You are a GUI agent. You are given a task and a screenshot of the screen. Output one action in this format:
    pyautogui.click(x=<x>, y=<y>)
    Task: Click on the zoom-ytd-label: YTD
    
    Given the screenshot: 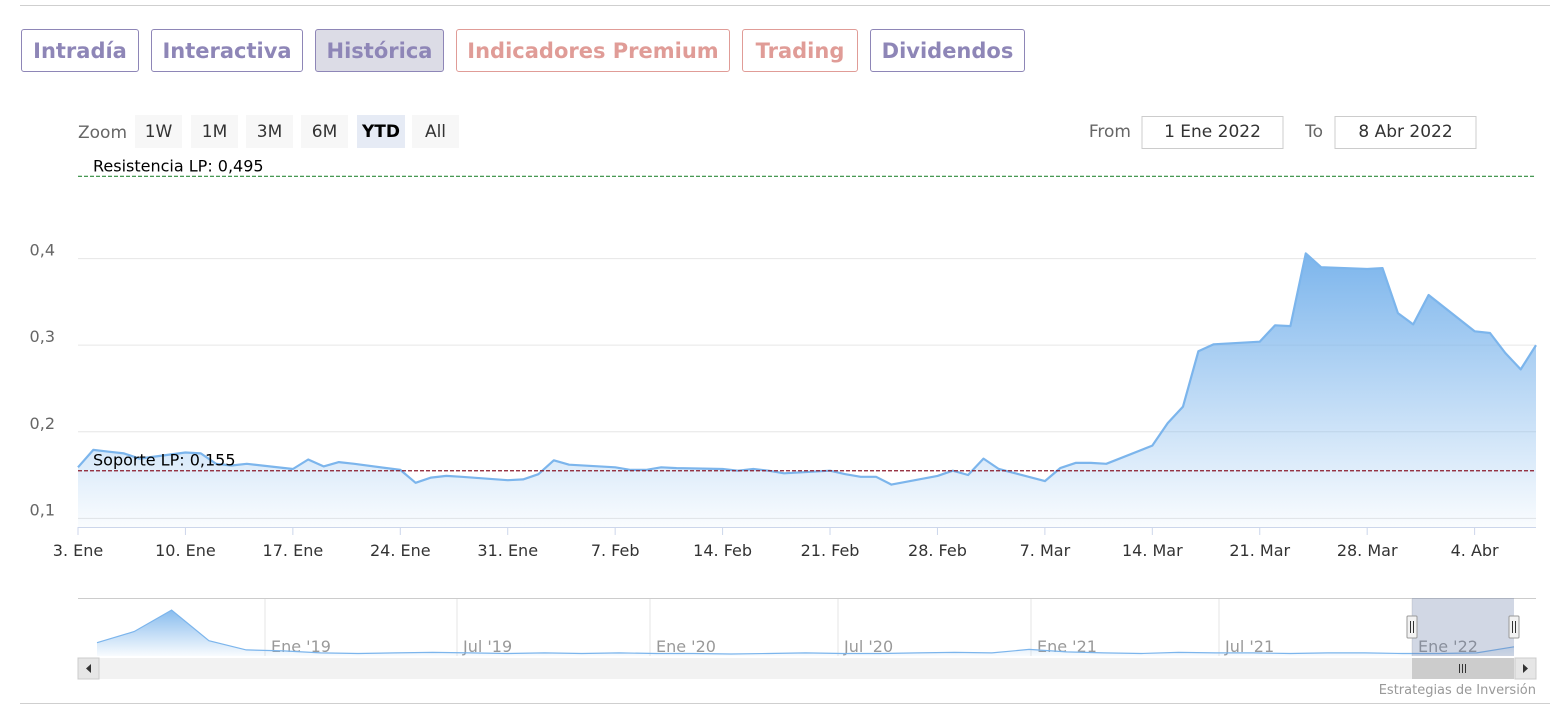 What is the action you would take?
    pyautogui.click(x=380, y=132)
    